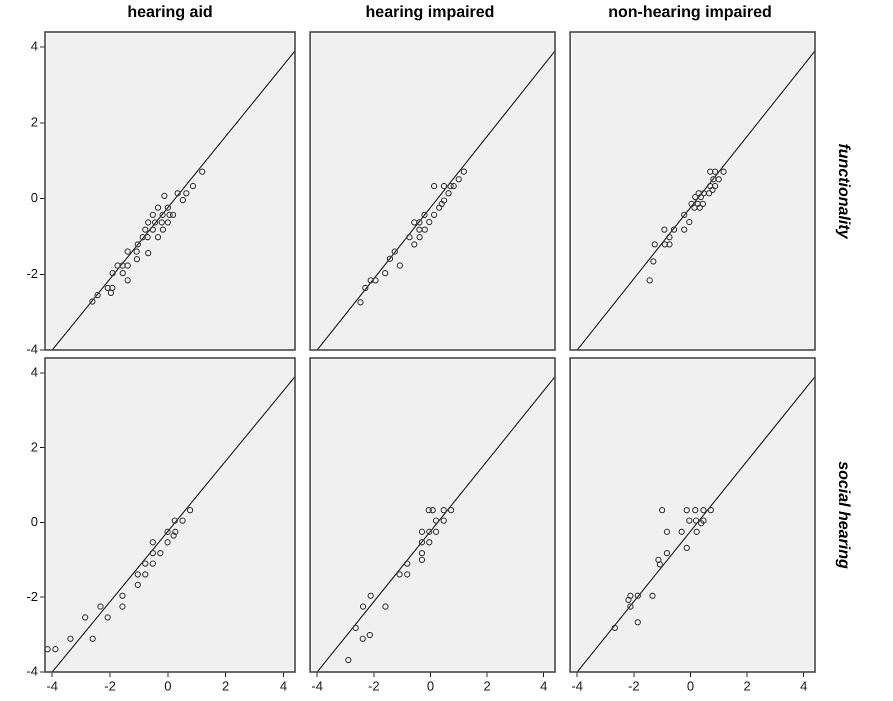 The width and height of the screenshot is (893, 701). What do you see at coordinates (52, 686) in the screenshot?
I see `x-tick-label: -4` at bounding box center [52, 686].